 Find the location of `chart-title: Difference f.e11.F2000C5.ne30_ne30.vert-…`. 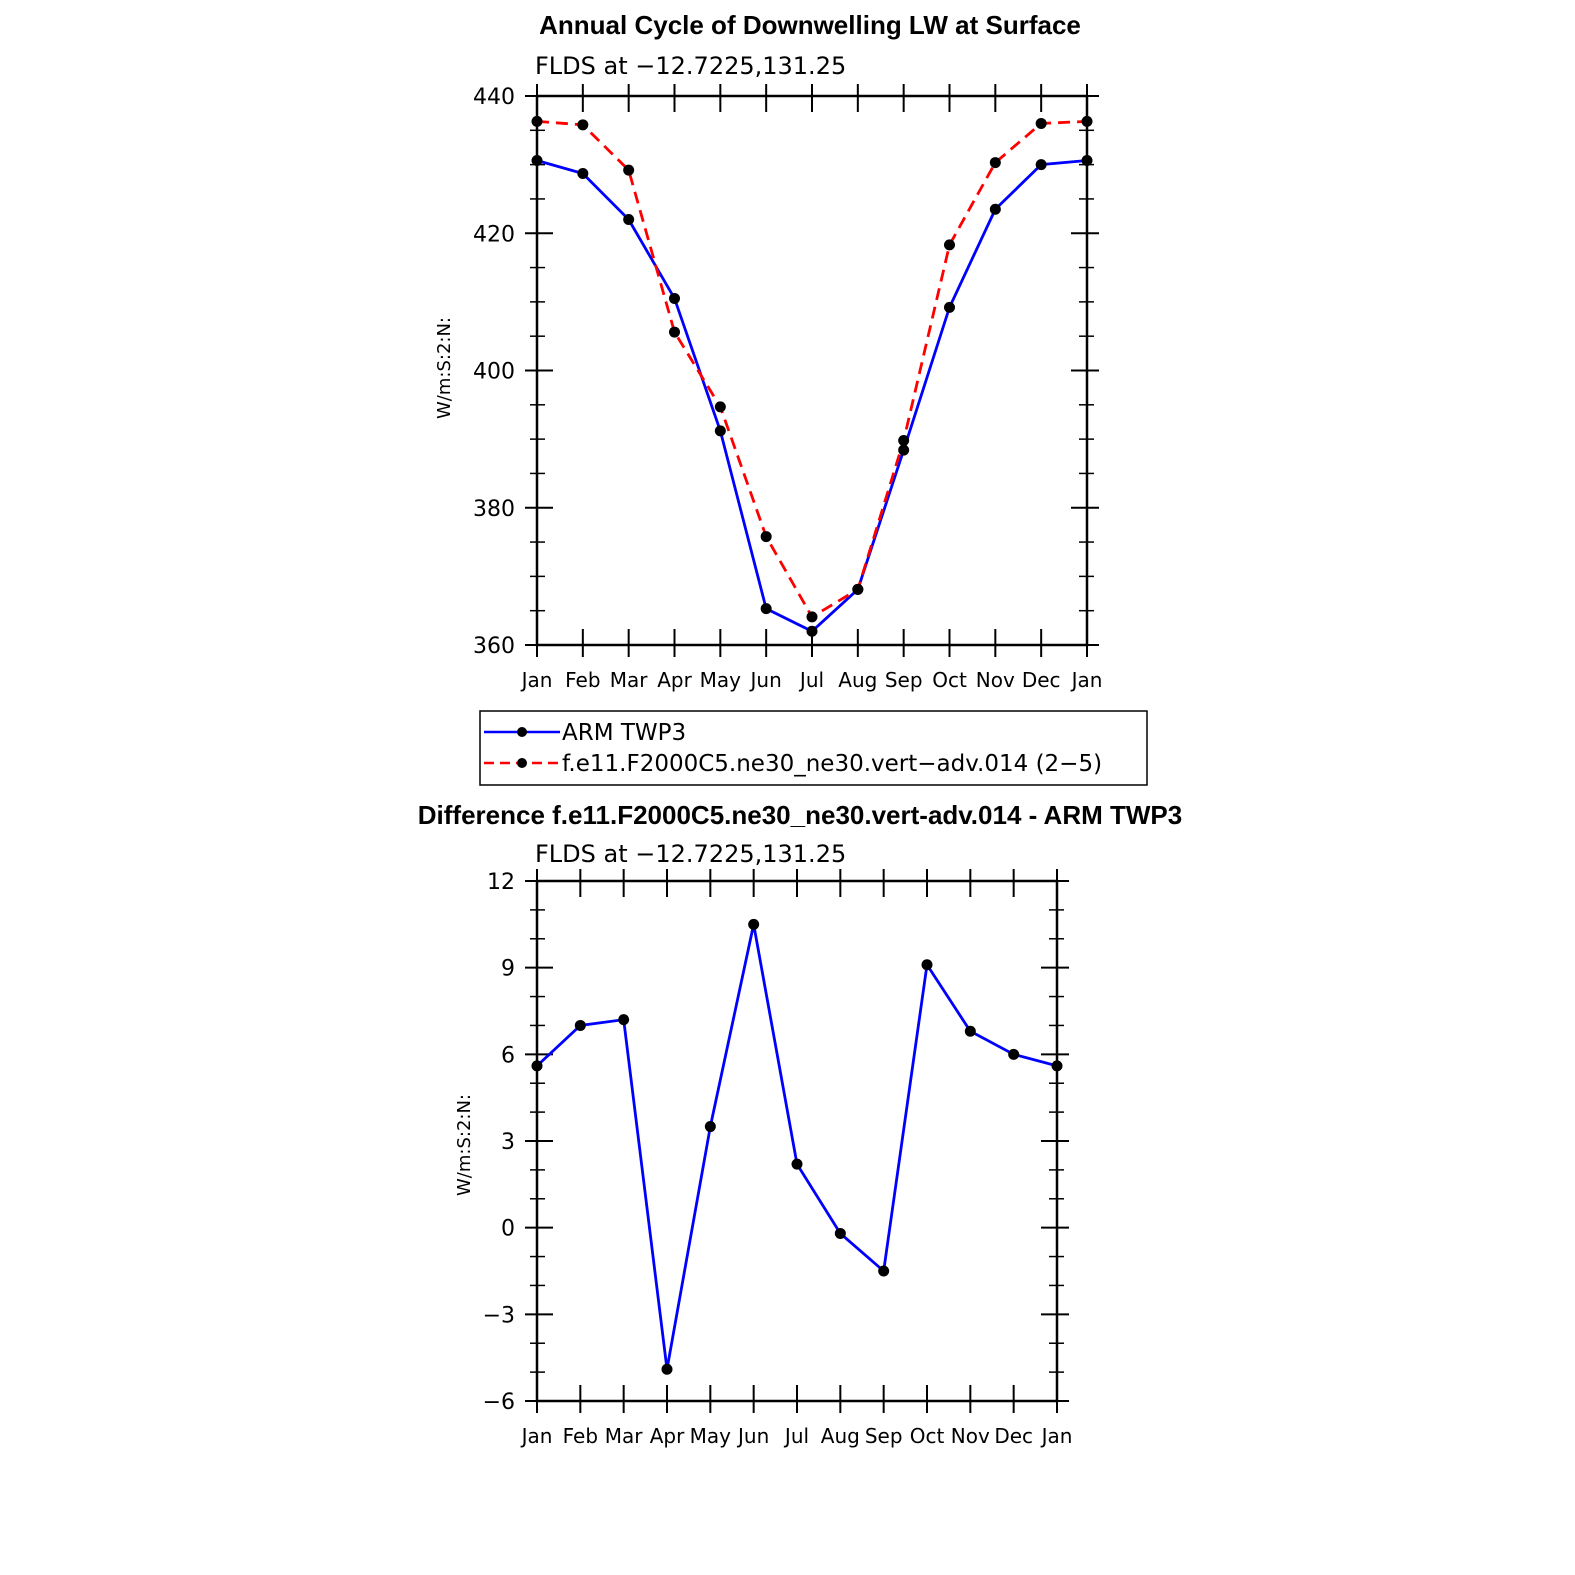

chart-title: Difference f.e11.F2000C5.ne30_ne30.vert-… is located at coordinates (800, 815).